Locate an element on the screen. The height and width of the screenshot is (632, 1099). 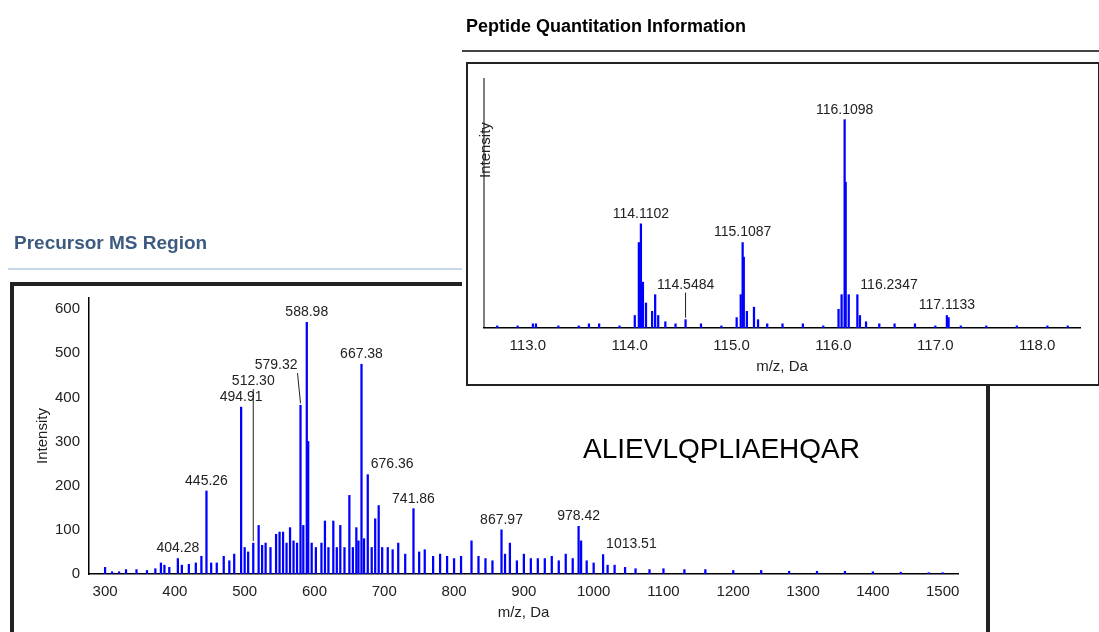
x-tick-label: 113.0 is located at coordinates (528, 345).